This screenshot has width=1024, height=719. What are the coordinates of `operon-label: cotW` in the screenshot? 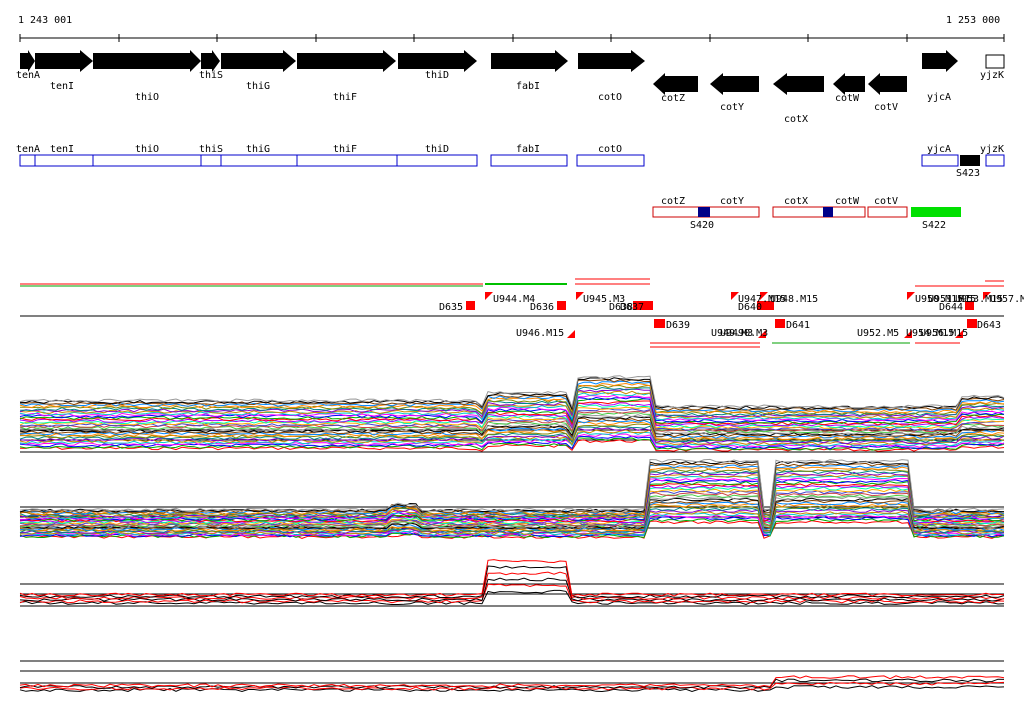 It's located at (847, 201).